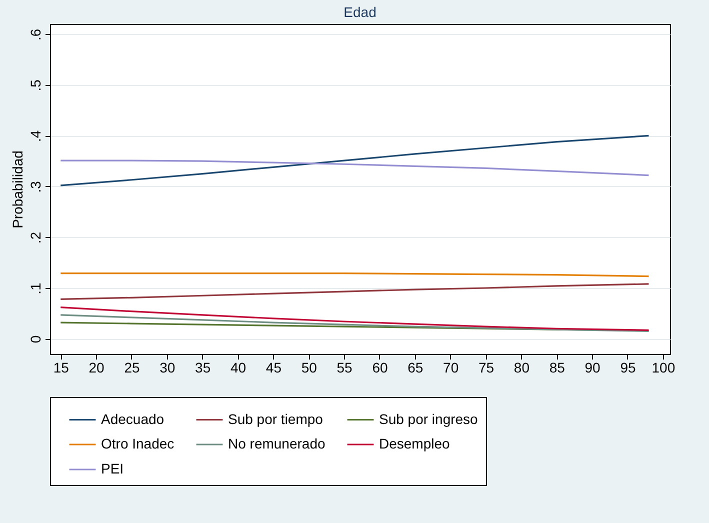 This screenshot has height=523, width=709. I want to click on y-tick-label: .3, so click(36, 186).